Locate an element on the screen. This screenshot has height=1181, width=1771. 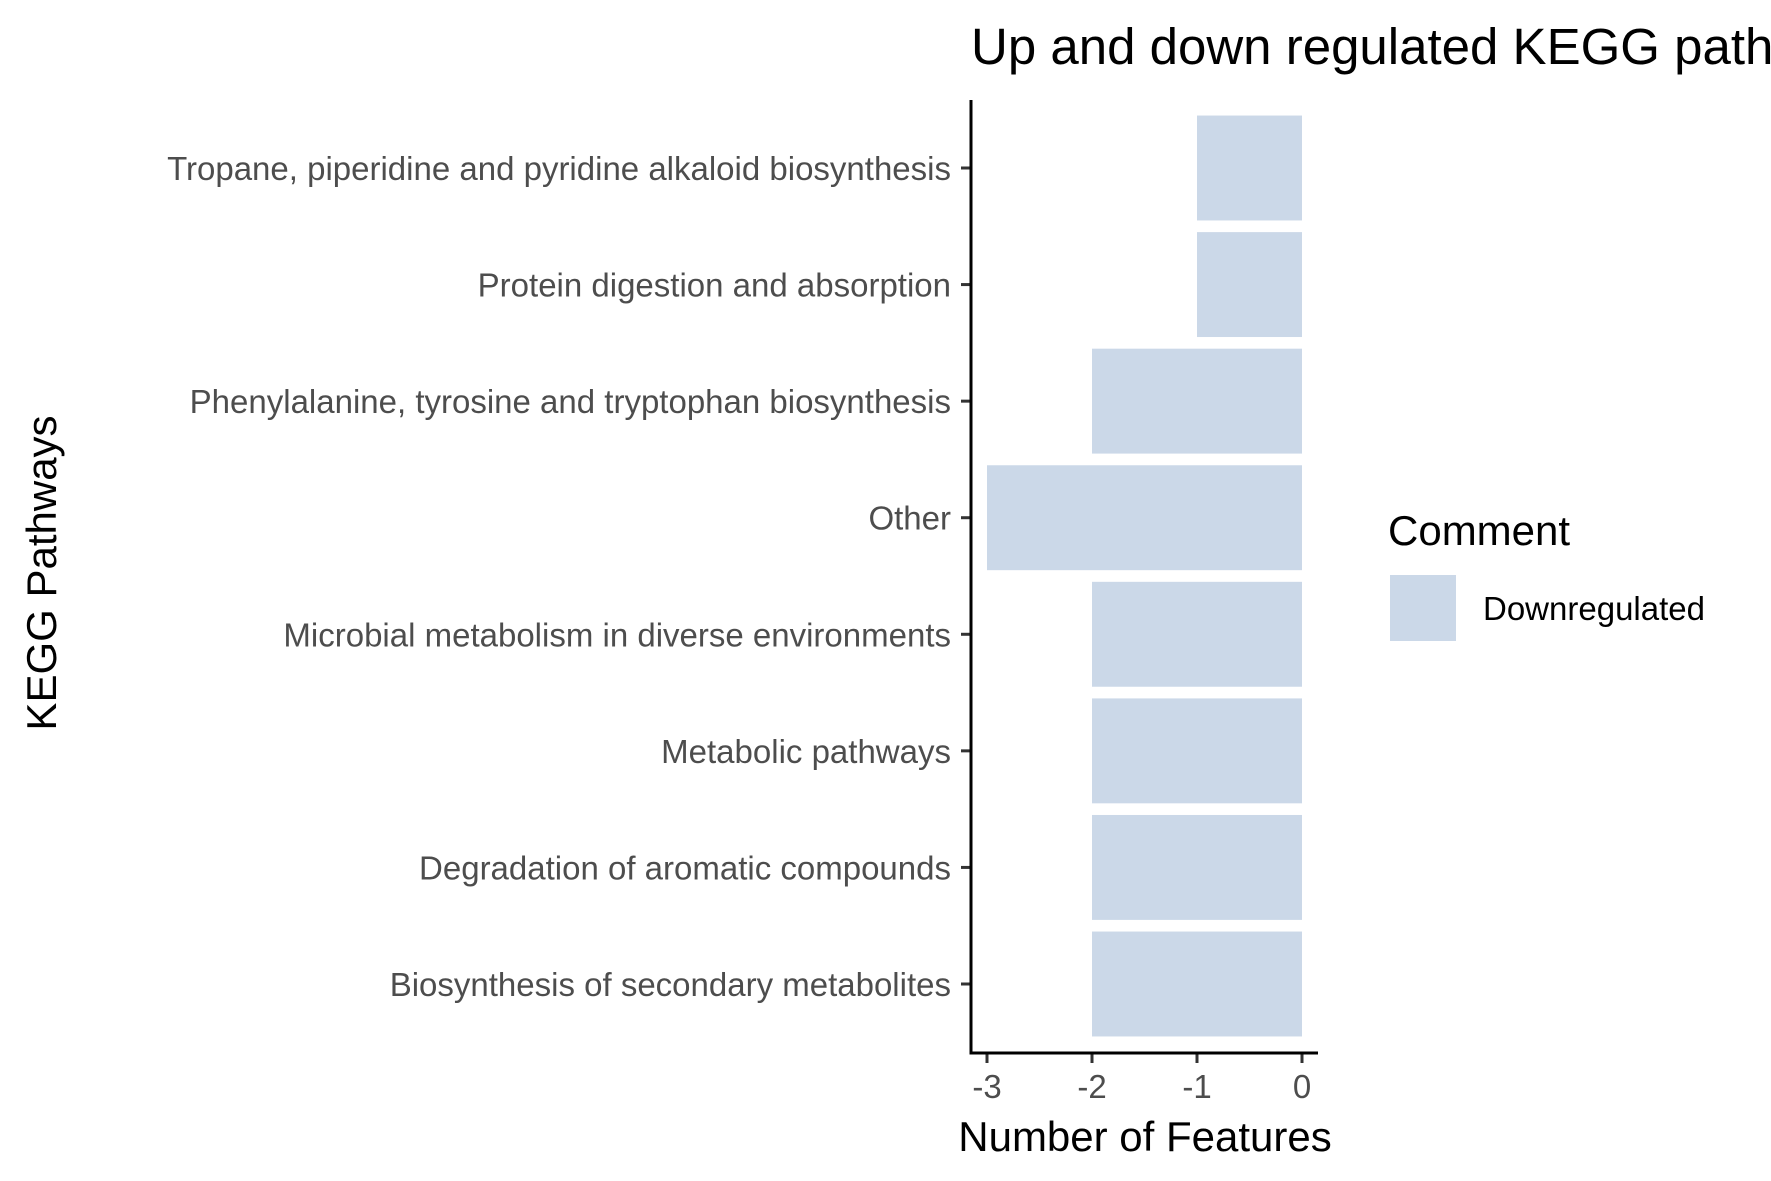
y-tick-label-5: Metabolic pathways is located at coordinates (806, 751).